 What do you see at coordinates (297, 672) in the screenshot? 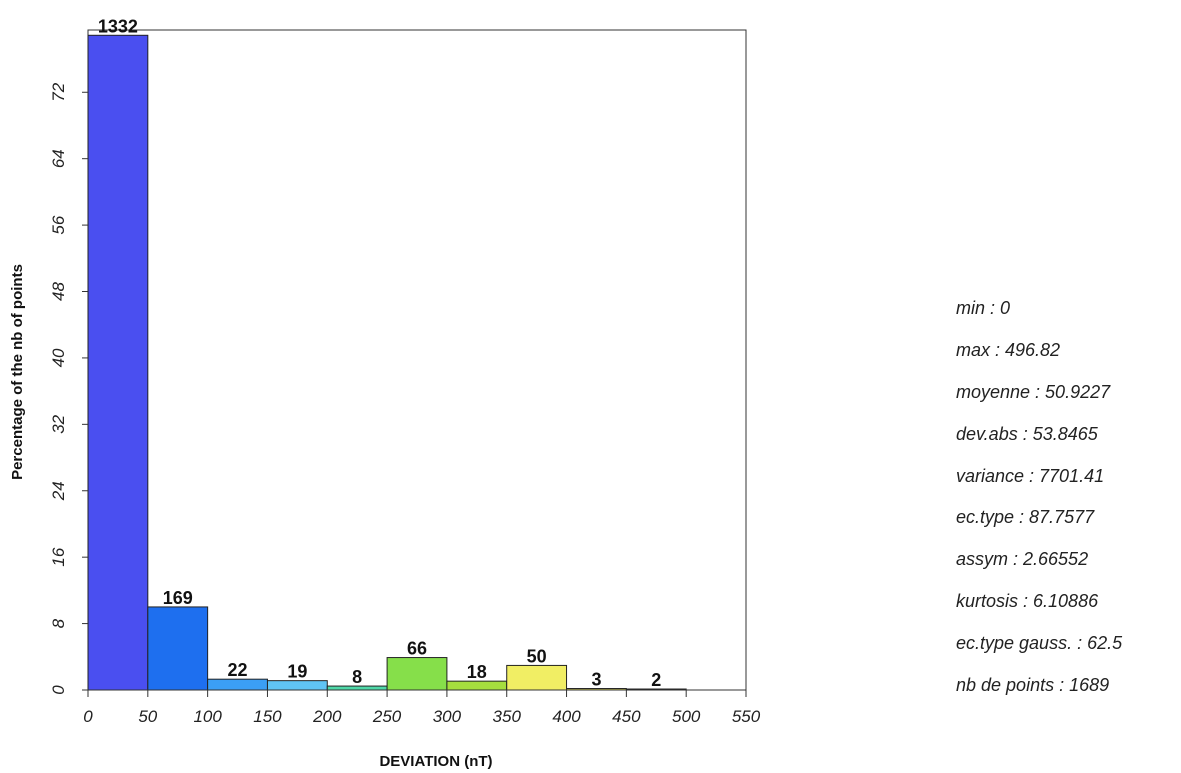
I see `bar-count-label: 19` at bounding box center [297, 672].